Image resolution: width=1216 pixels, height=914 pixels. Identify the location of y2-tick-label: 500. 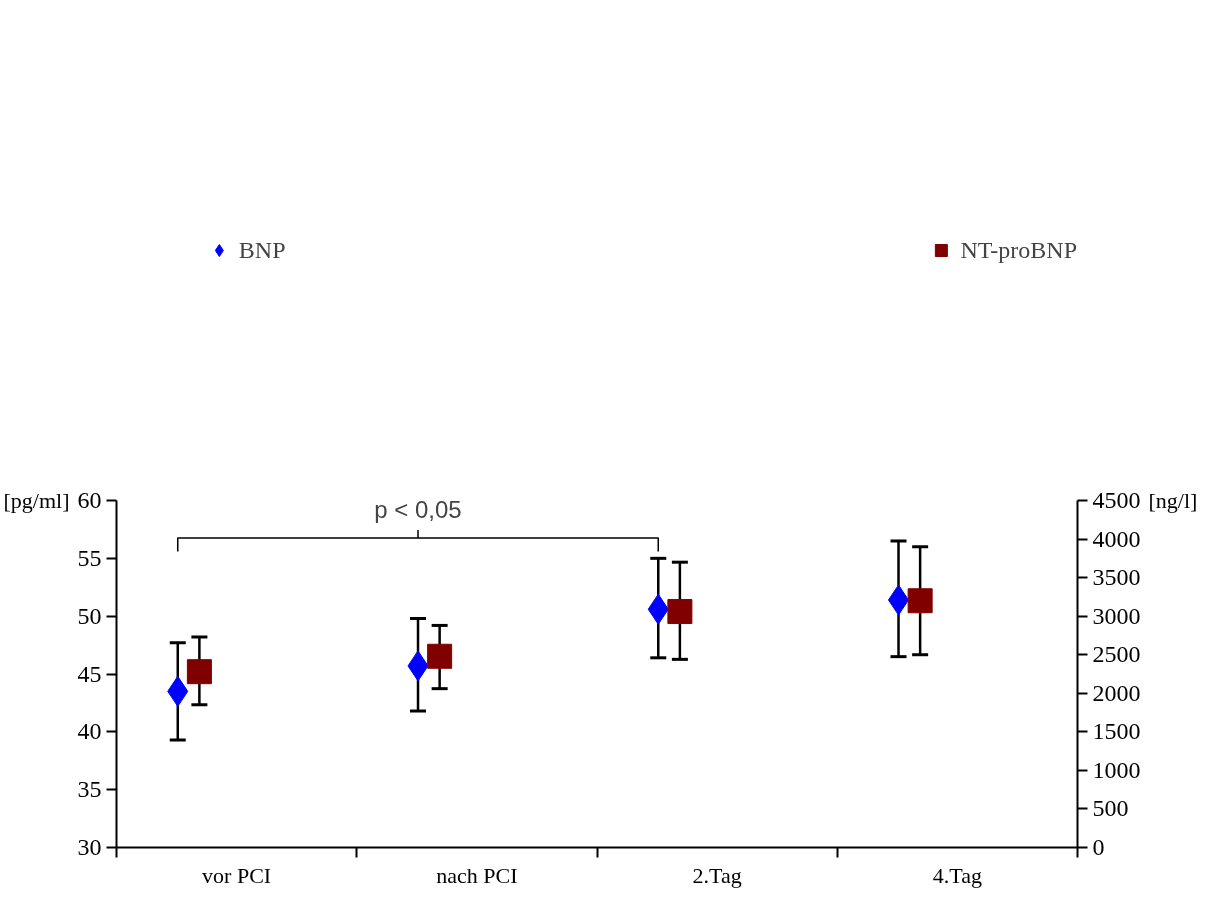
(1110, 808).